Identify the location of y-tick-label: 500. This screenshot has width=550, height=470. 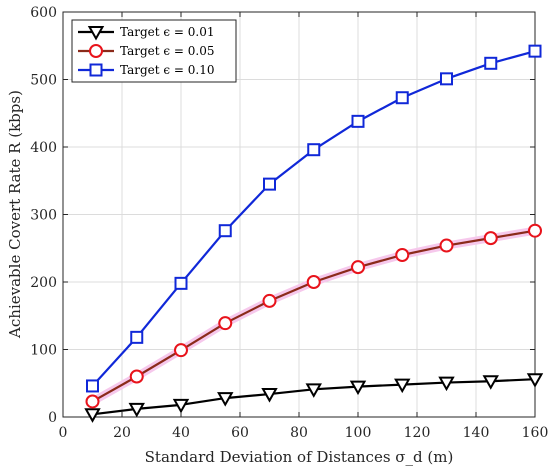
(43, 81).